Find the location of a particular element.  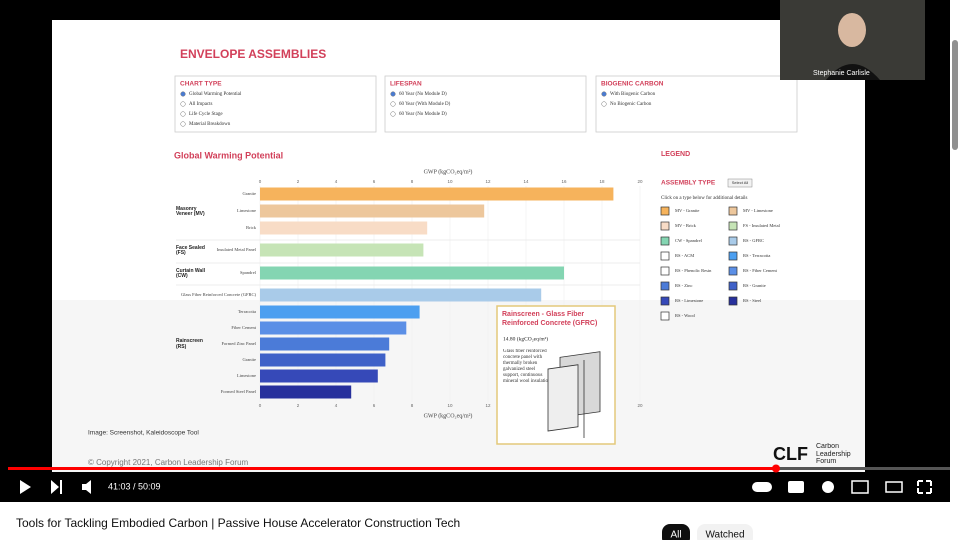

logo-text-box: Carbon Leadership Forum is located at coordinates (833, 454).